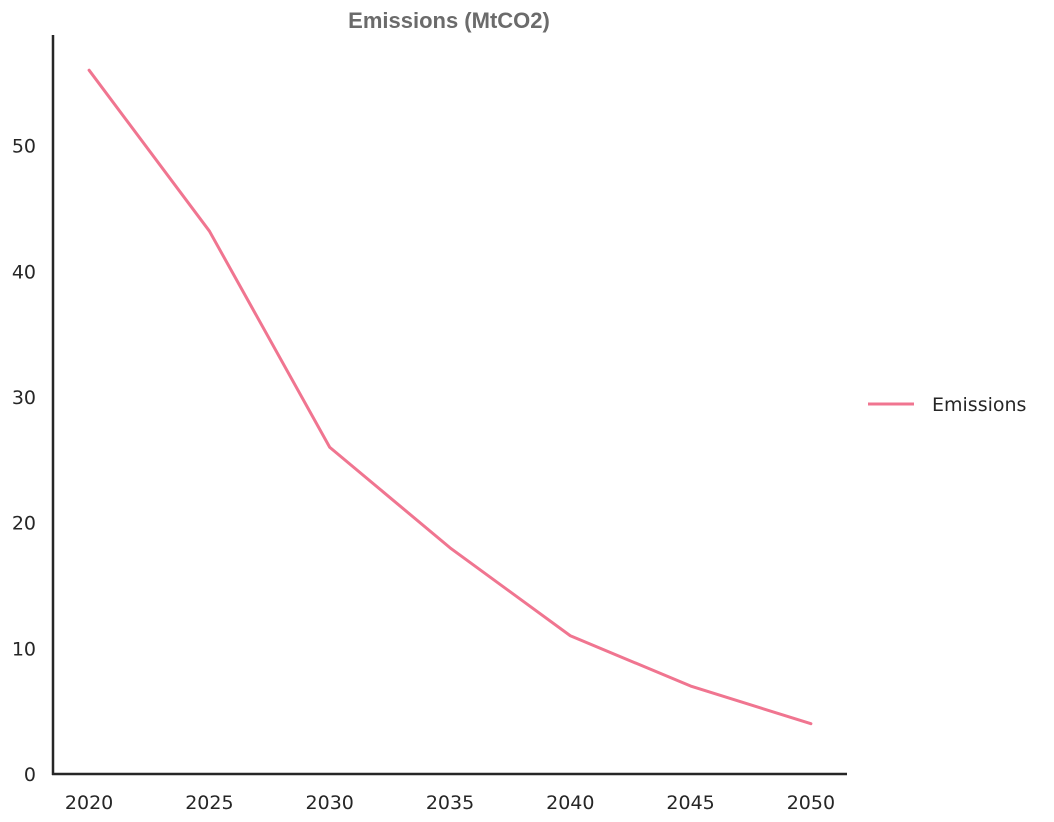 Image resolution: width=1054 pixels, height=822 pixels. Describe the element at coordinates (24, 649) in the screenshot. I see `y-tick-label: 10` at that location.